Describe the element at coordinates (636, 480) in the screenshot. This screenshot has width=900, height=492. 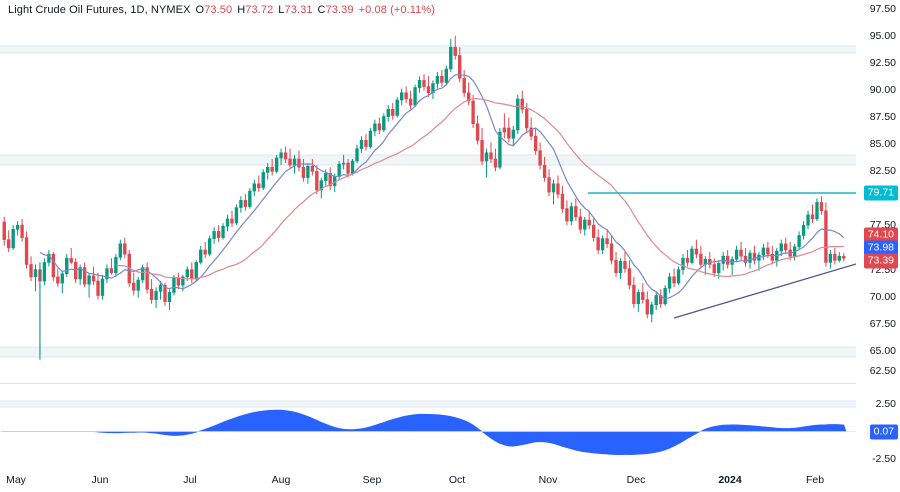
I see `time-axis-label: Dec` at that location.